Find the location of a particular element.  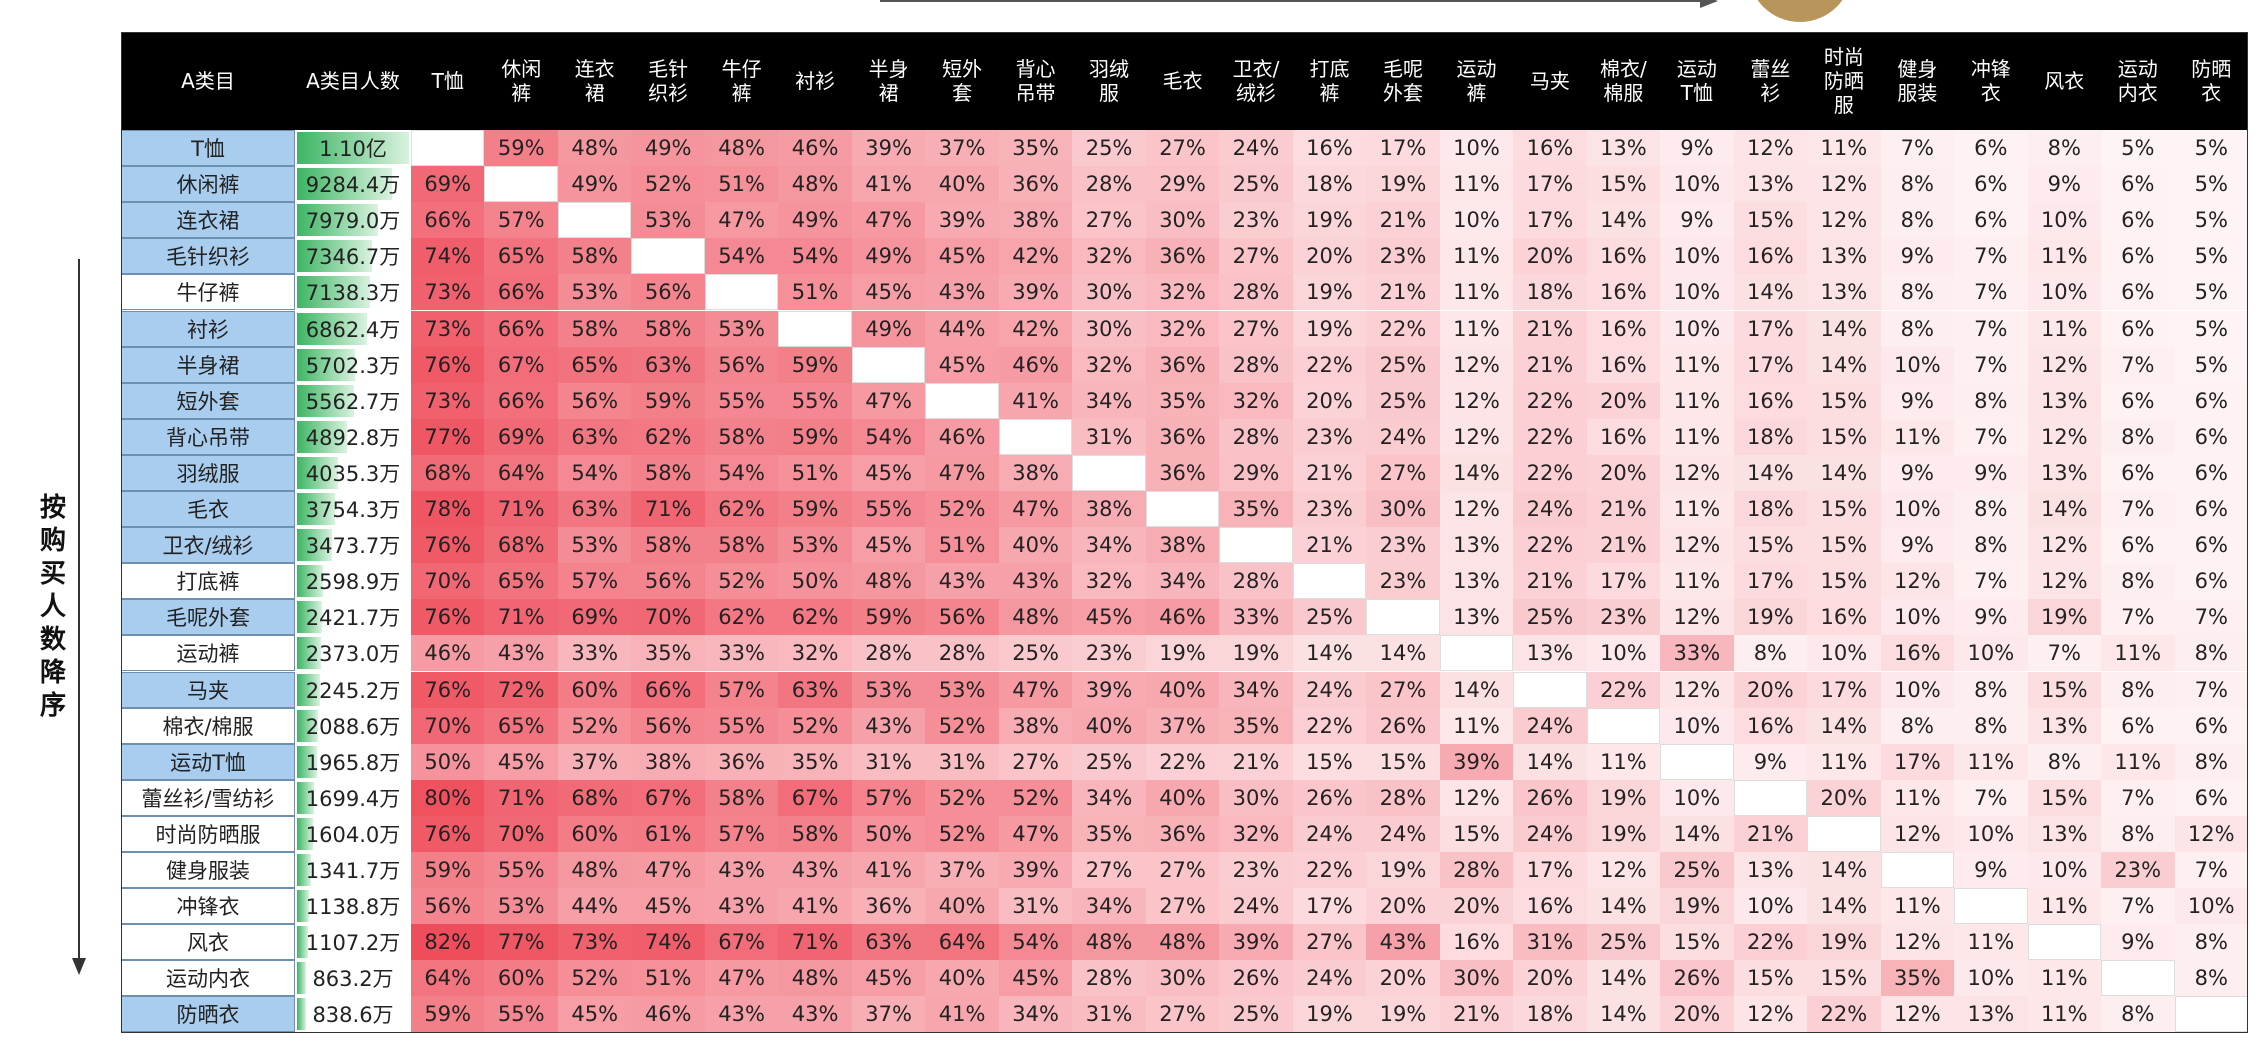

share-cell: 36% is located at coordinates (888, 906).